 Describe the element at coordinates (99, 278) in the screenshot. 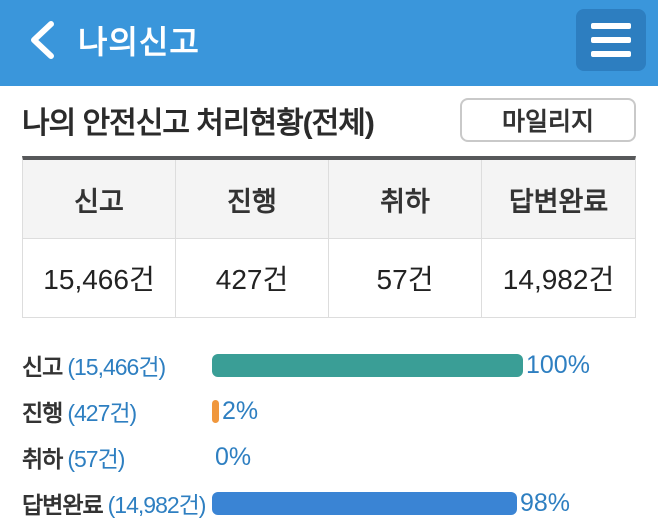

I see `value-singo: 15,466건` at that location.